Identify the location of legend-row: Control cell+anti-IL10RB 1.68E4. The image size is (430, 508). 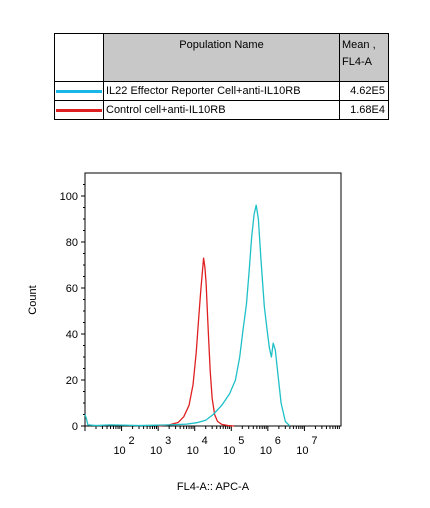
(221, 110).